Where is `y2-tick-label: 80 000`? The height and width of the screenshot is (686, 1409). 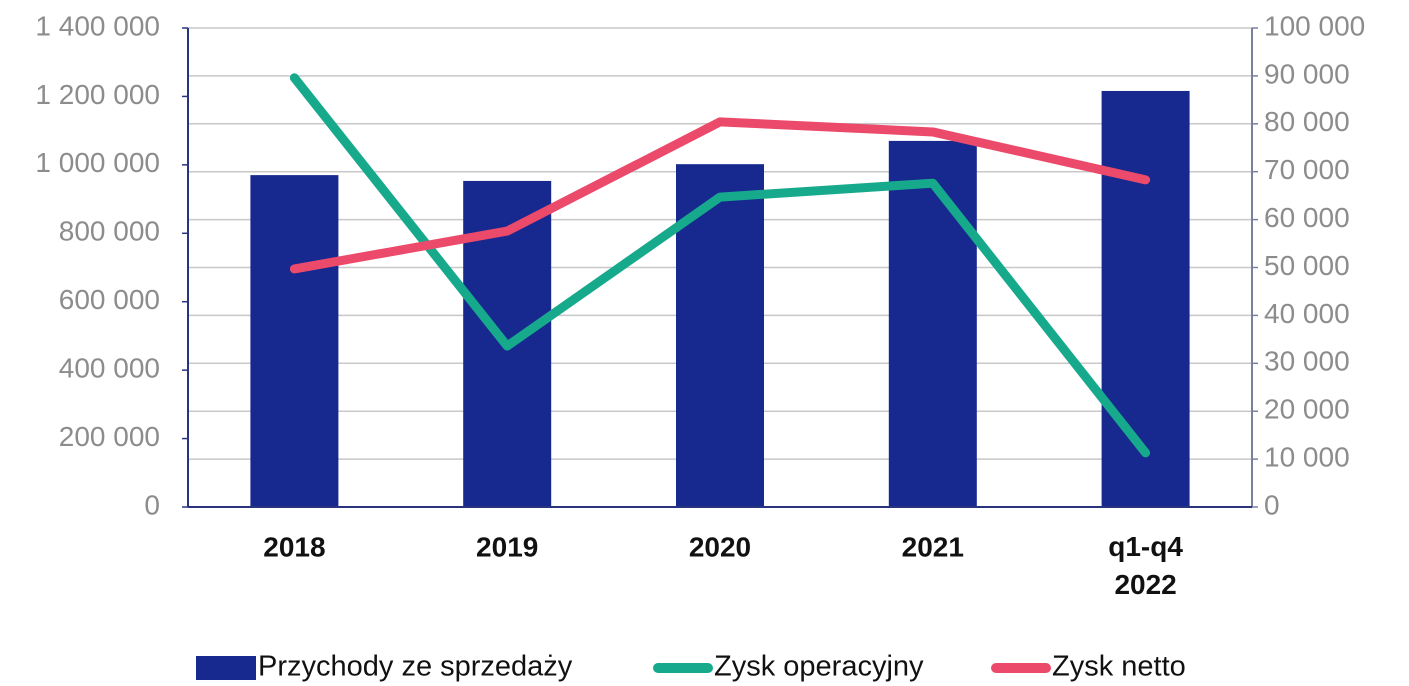 y2-tick-label: 80 000 is located at coordinates (1307, 121).